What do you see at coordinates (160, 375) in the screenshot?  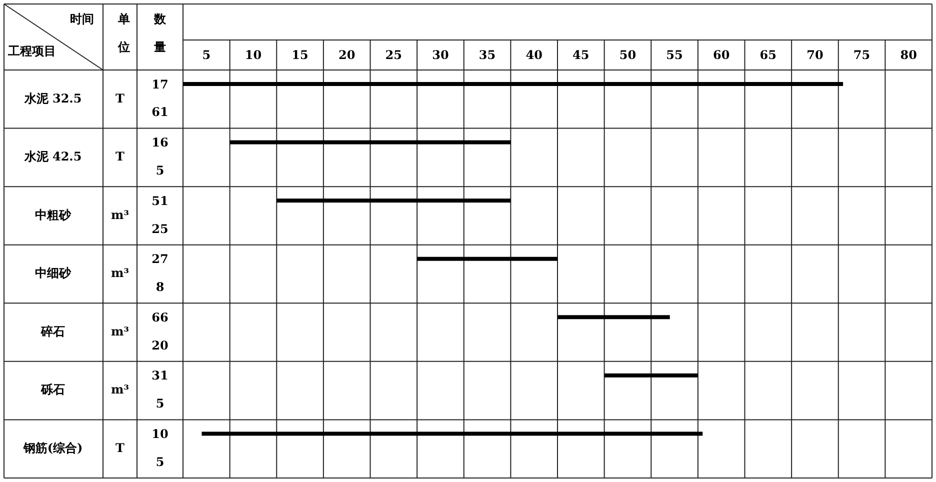 I see `quantity: 31` at bounding box center [160, 375].